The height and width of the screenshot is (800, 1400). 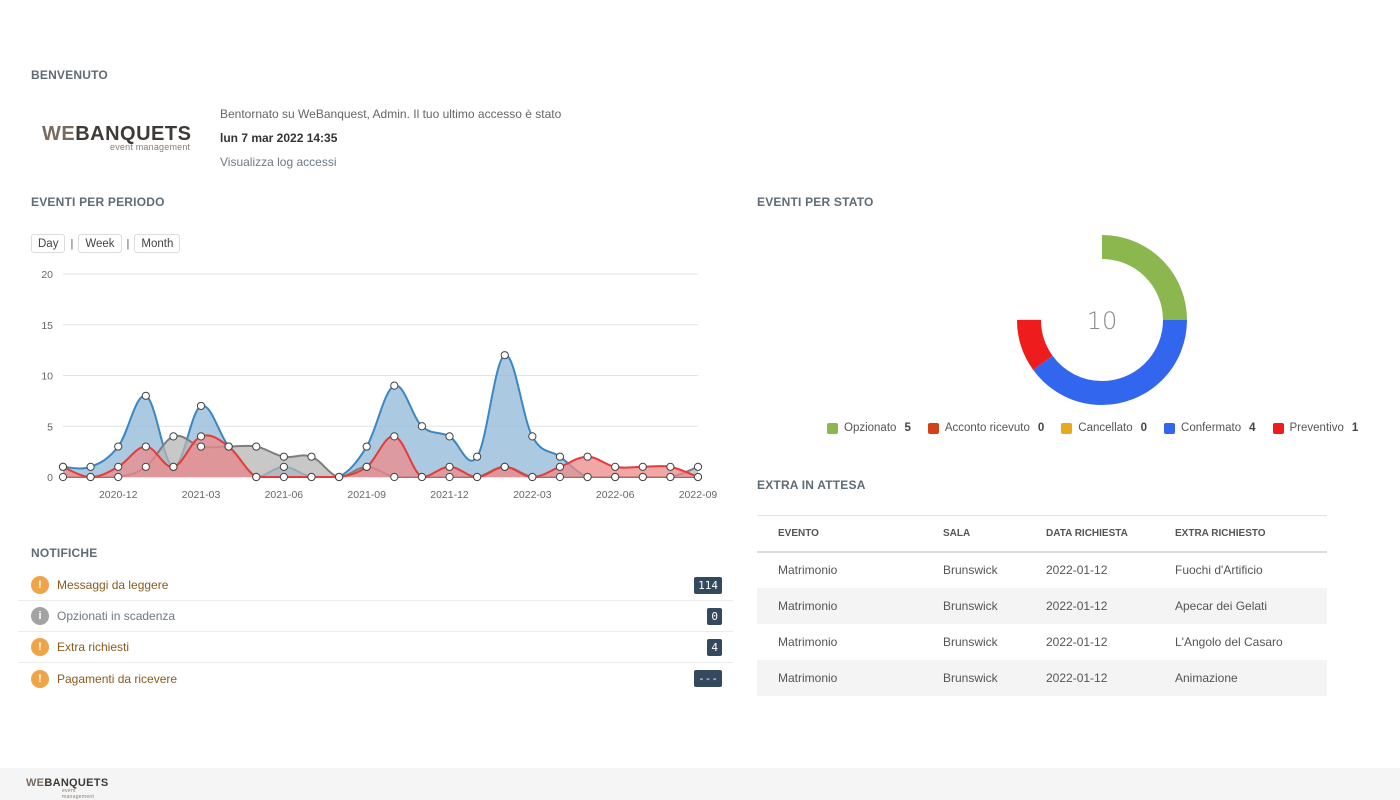 I want to click on footer-logo-banquets: BANQUETS, so click(x=76, y=783).